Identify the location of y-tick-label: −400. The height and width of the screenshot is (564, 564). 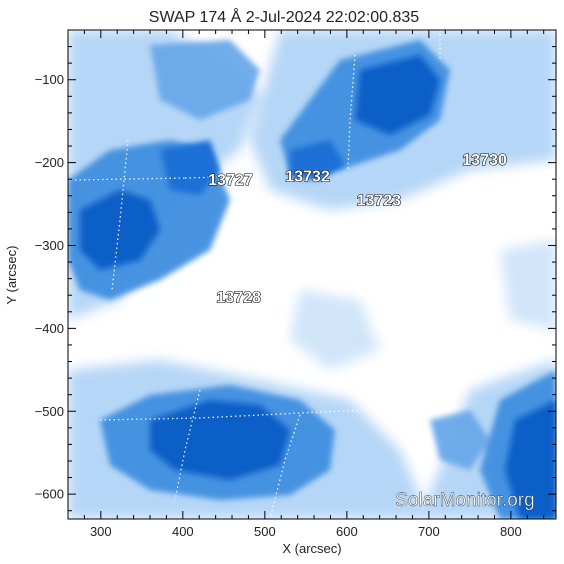
(49, 328).